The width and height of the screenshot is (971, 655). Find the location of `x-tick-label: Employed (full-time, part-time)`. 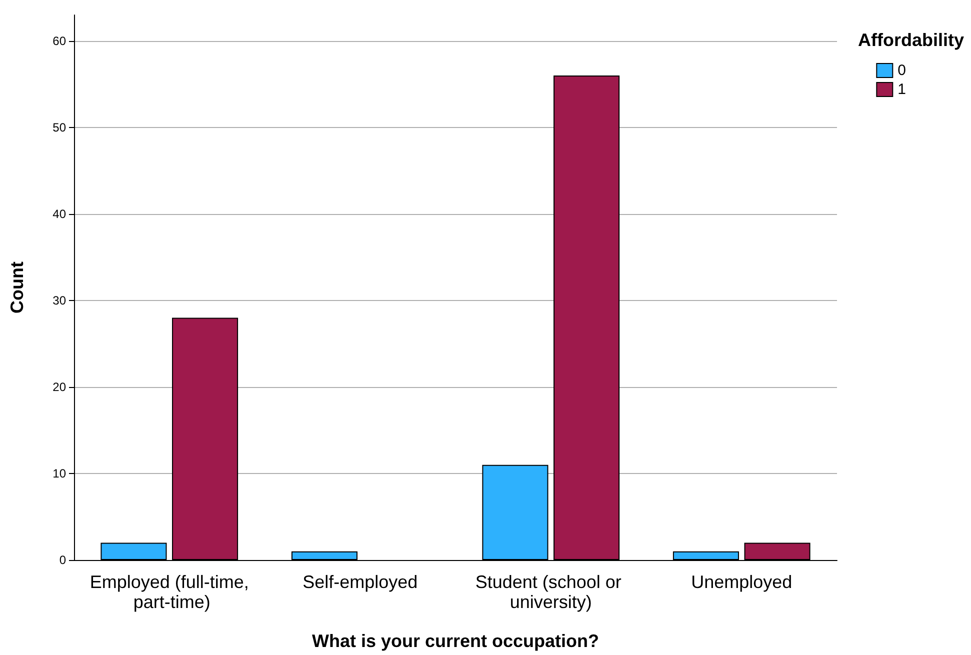

x-tick-label: Employed (full-time, part-time) is located at coordinates (169, 592).